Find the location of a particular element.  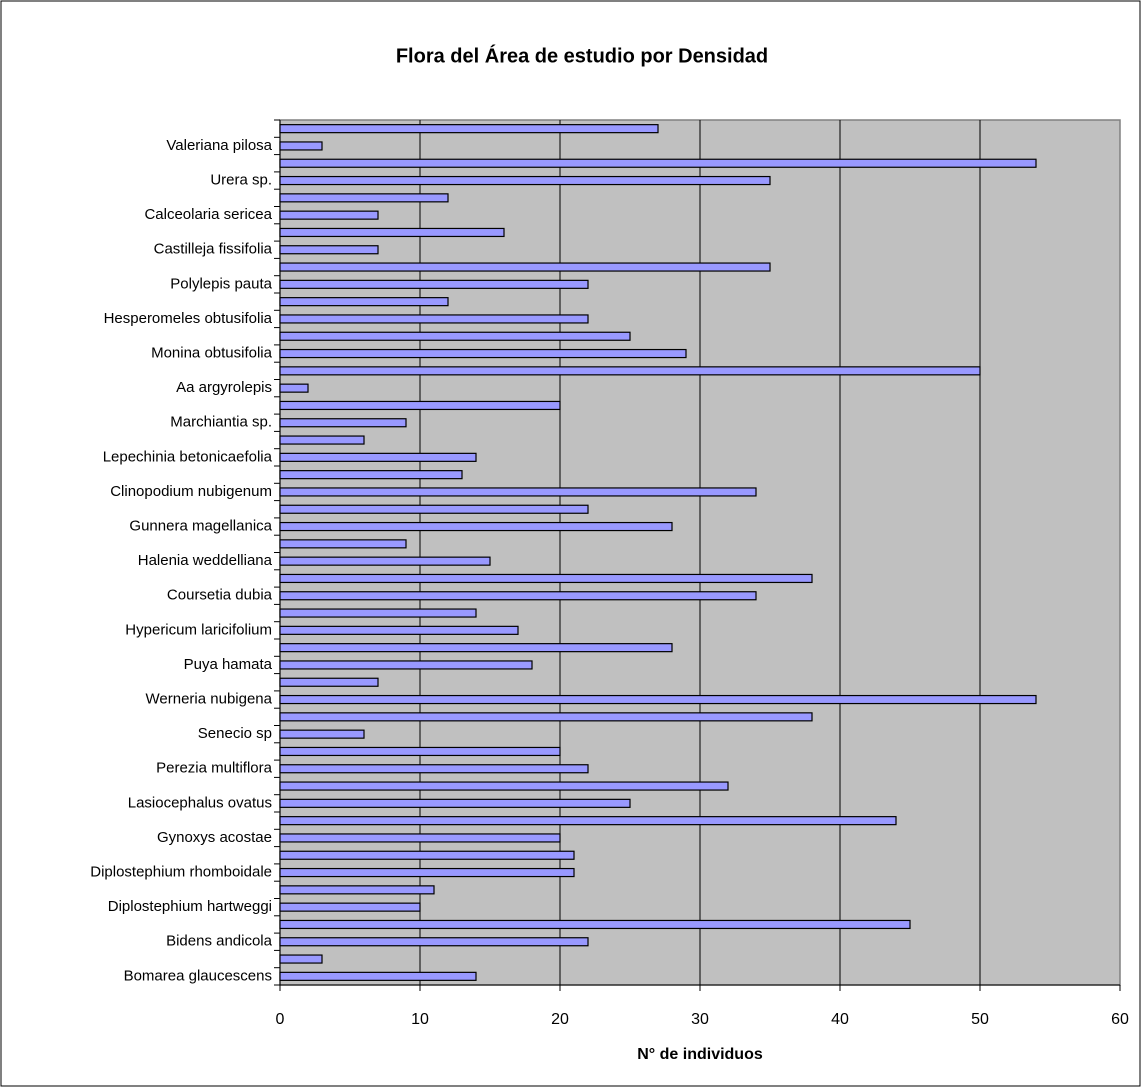

y-tick-label: Monina obtusifolia is located at coordinates (212, 353).